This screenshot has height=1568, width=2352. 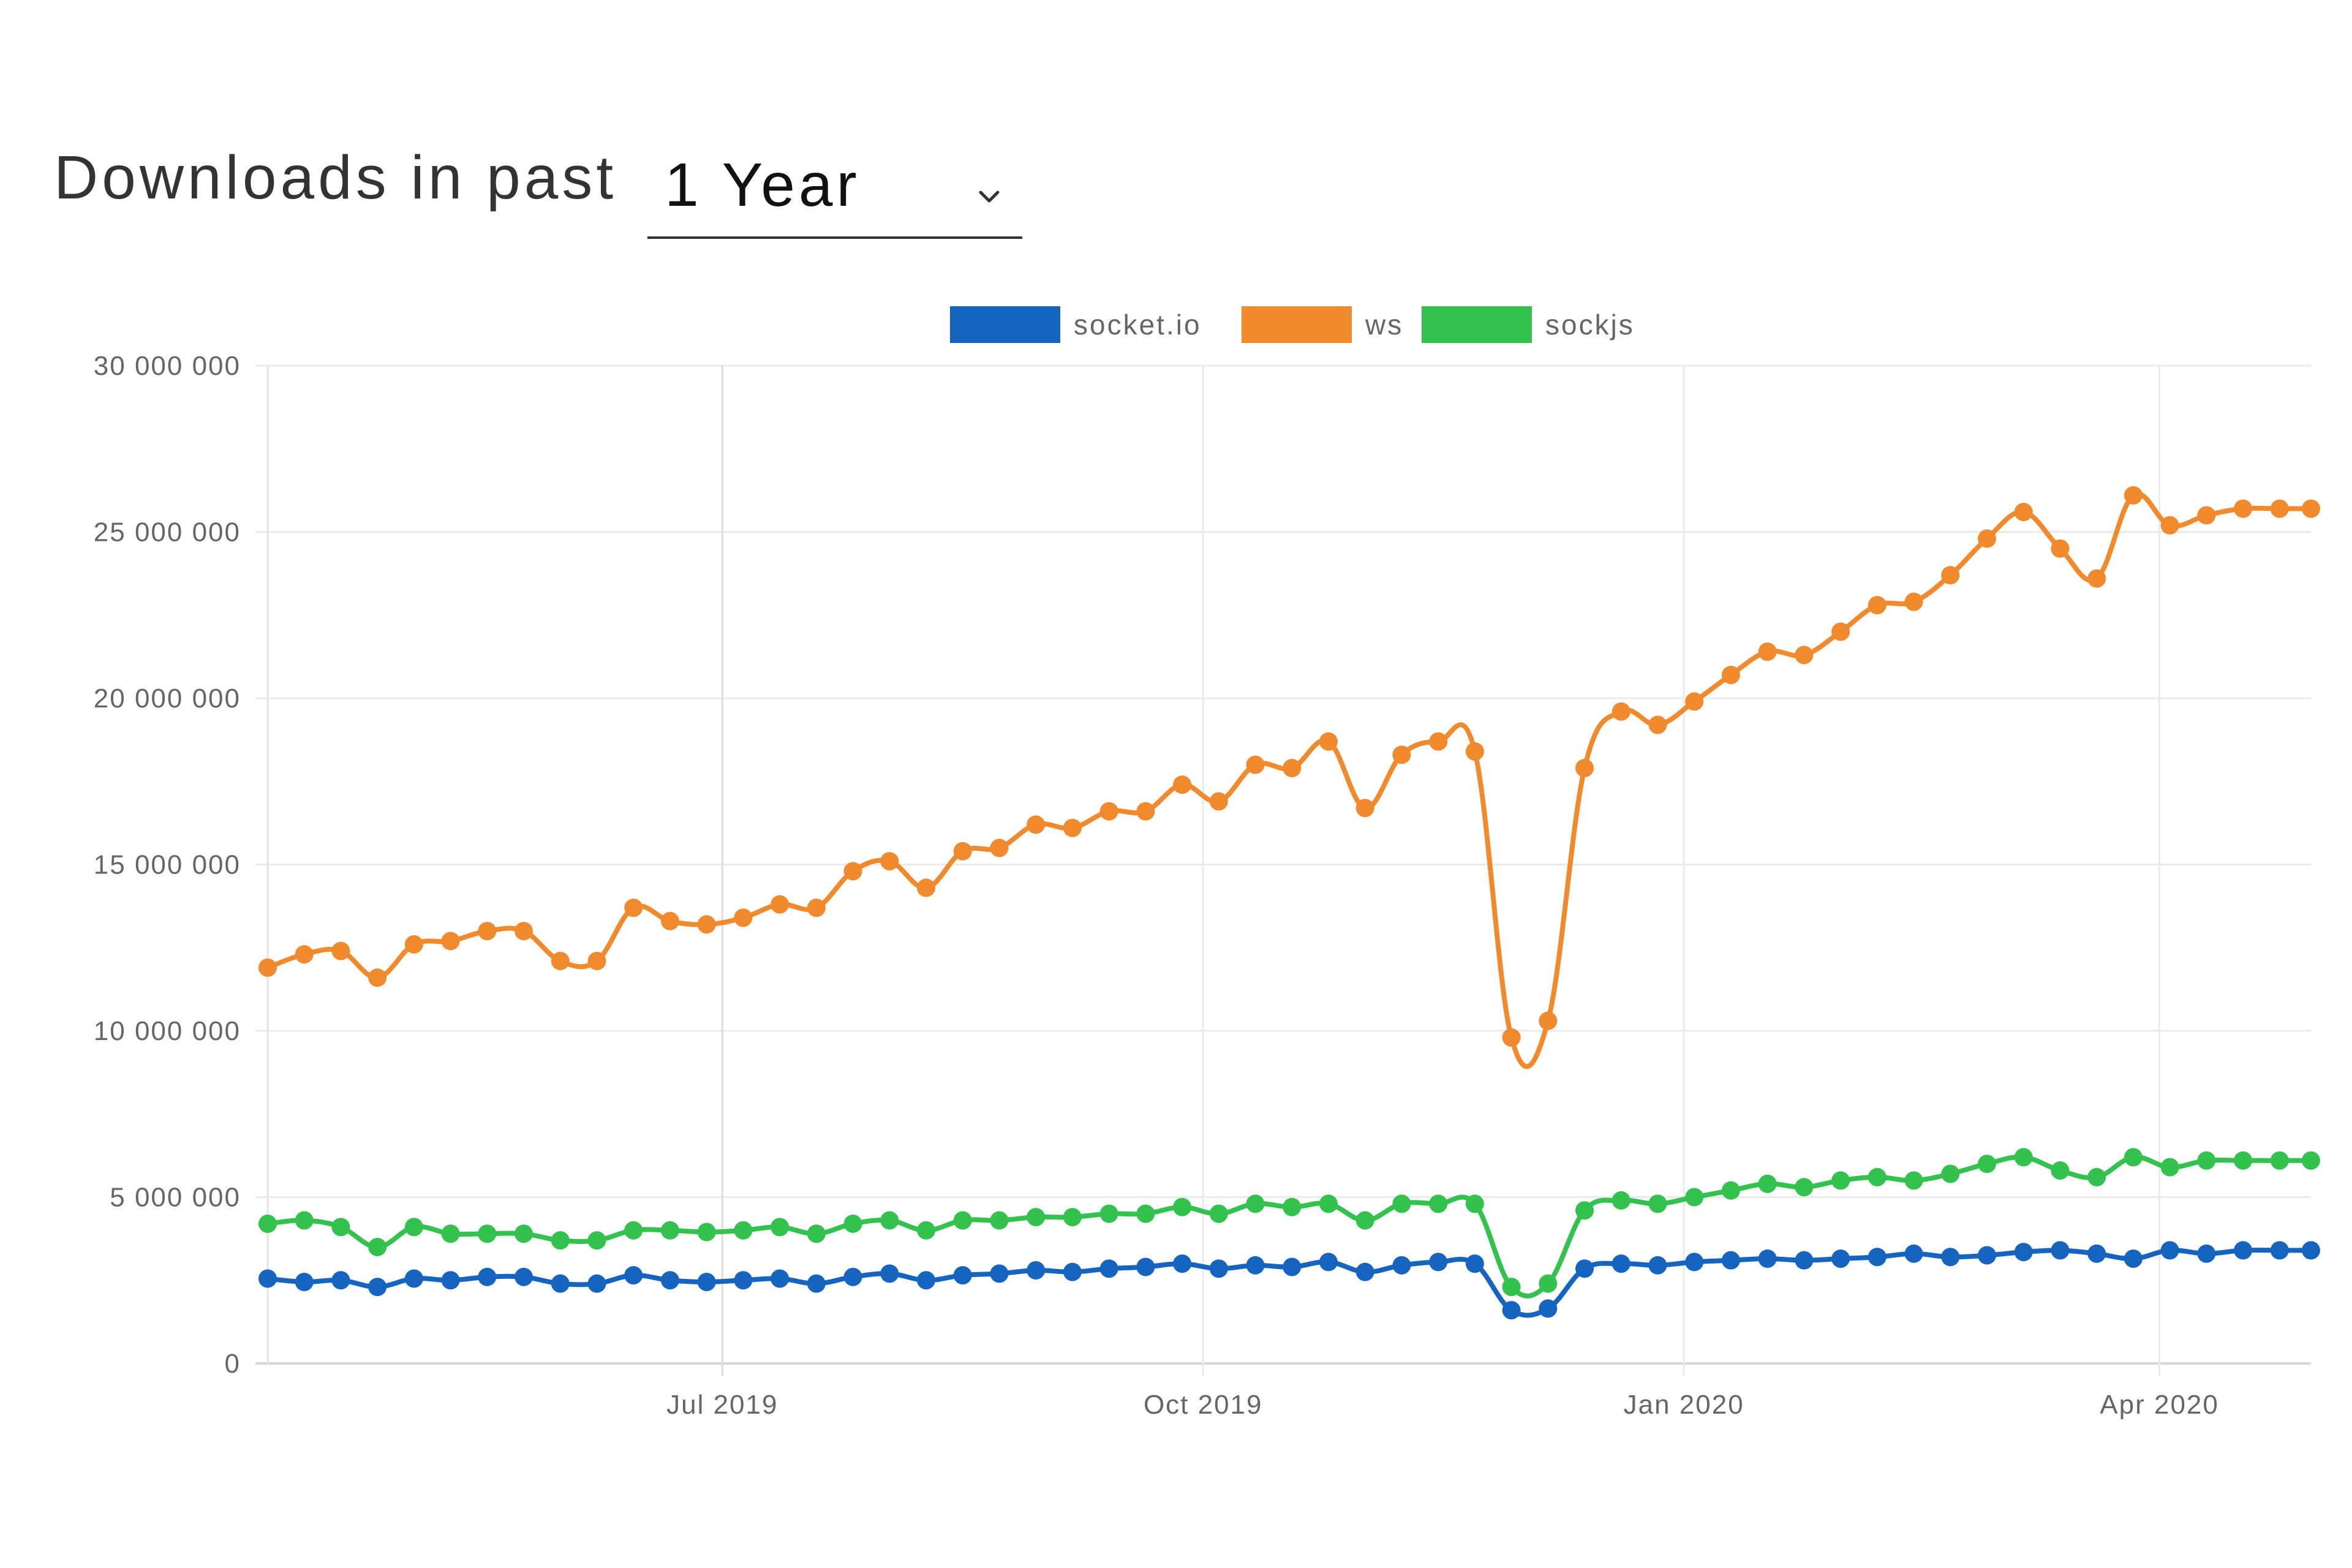 I want to click on legend-label-socket-io: socket.io, so click(x=1138, y=325).